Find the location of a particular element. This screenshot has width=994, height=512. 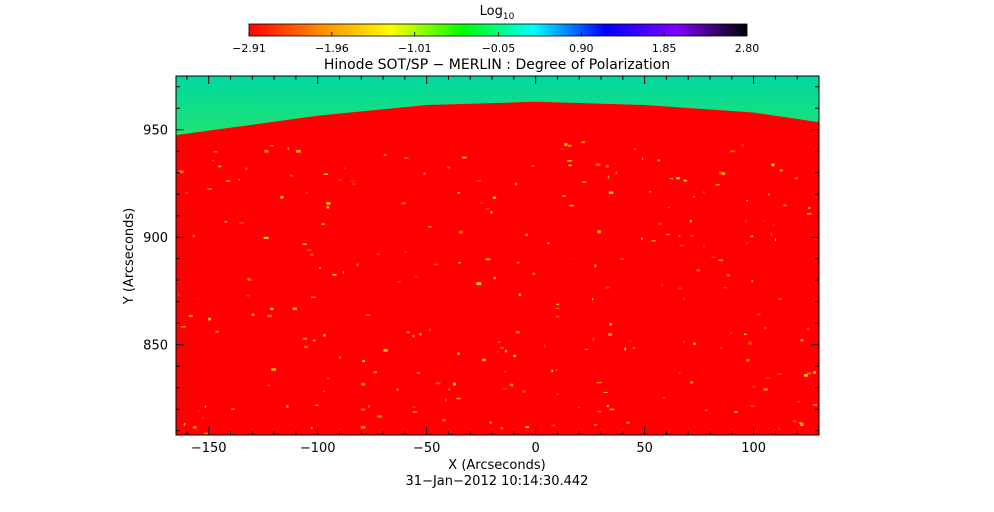

colorbar-tick-label: −1.96 is located at coordinates (332, 48).